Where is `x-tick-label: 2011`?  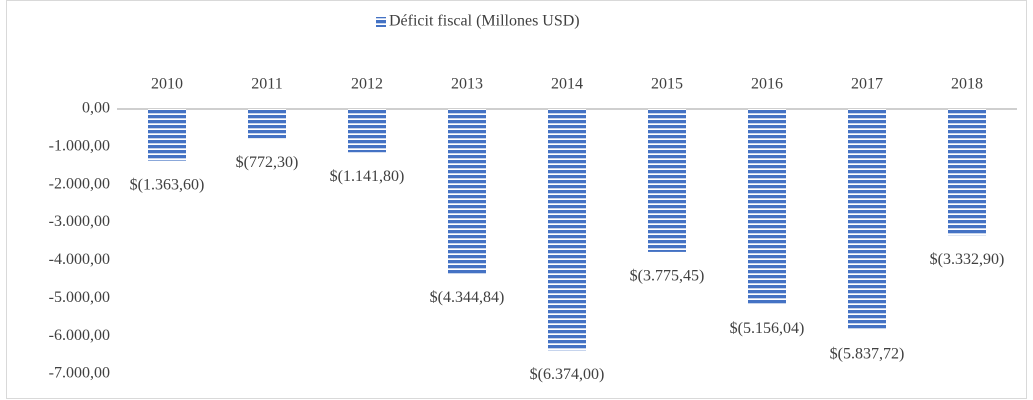 x-tick-label: 2011 is located at coordinates (266, 84).